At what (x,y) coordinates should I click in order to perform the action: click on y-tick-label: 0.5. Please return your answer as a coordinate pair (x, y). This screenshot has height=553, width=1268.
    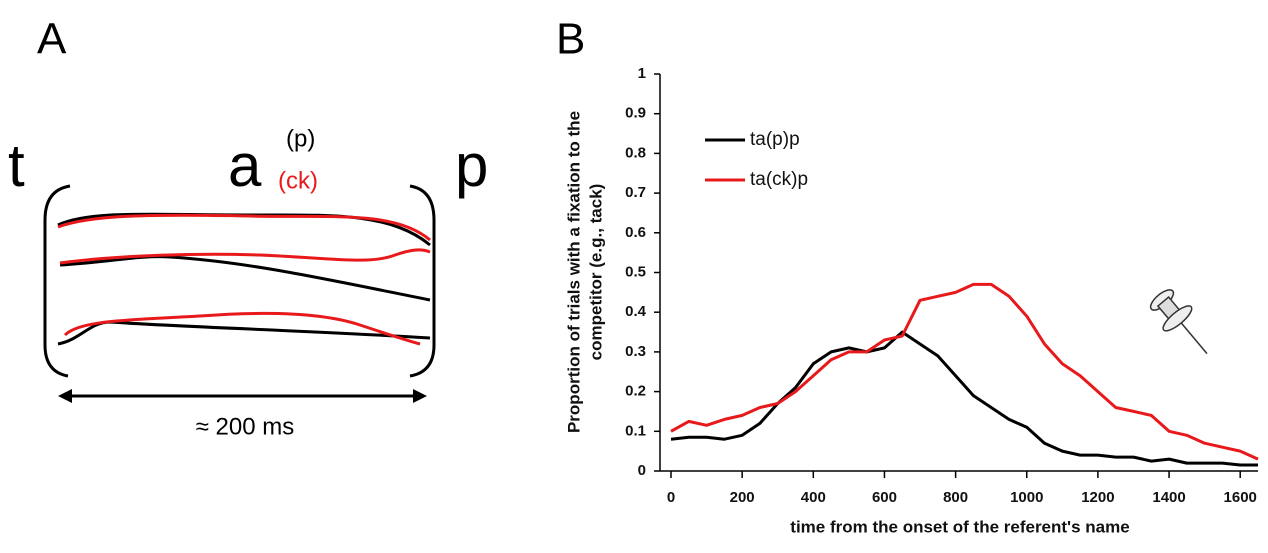
    Looking at the image, I should click on (635, 271).